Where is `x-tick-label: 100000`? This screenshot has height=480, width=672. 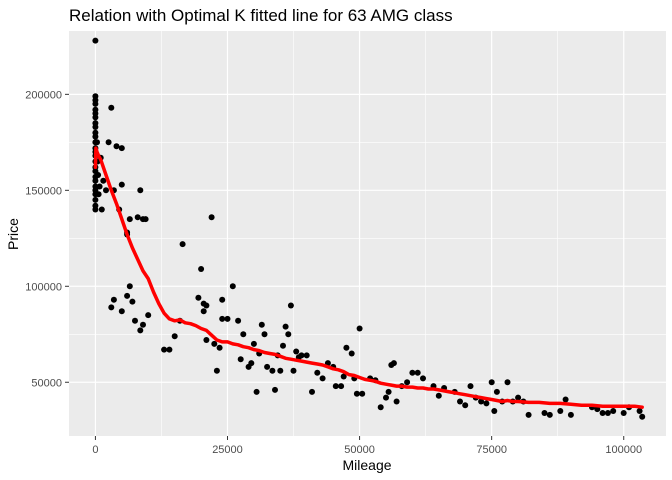
x-tick-label: 100000 is located at coordinates (623, 450).